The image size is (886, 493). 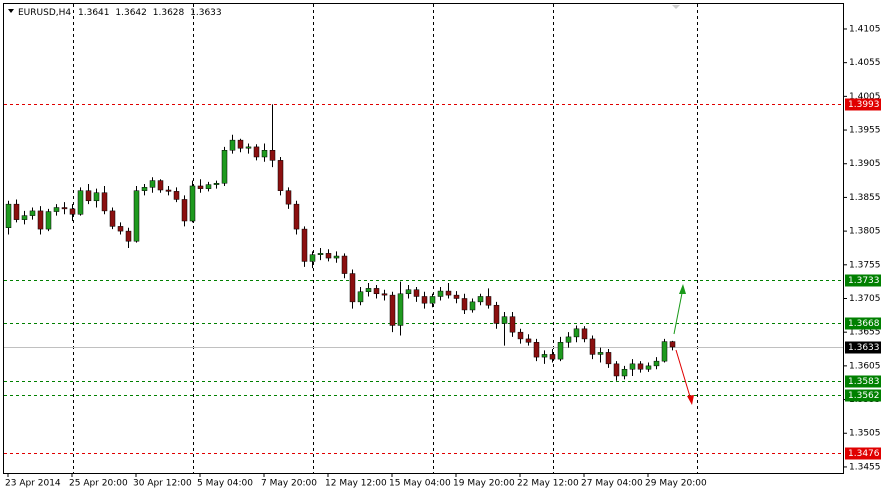 What do you see at coordinates (676, 7) in the screenshot?
I see `shift-marker` at bounding box center [676, 7].